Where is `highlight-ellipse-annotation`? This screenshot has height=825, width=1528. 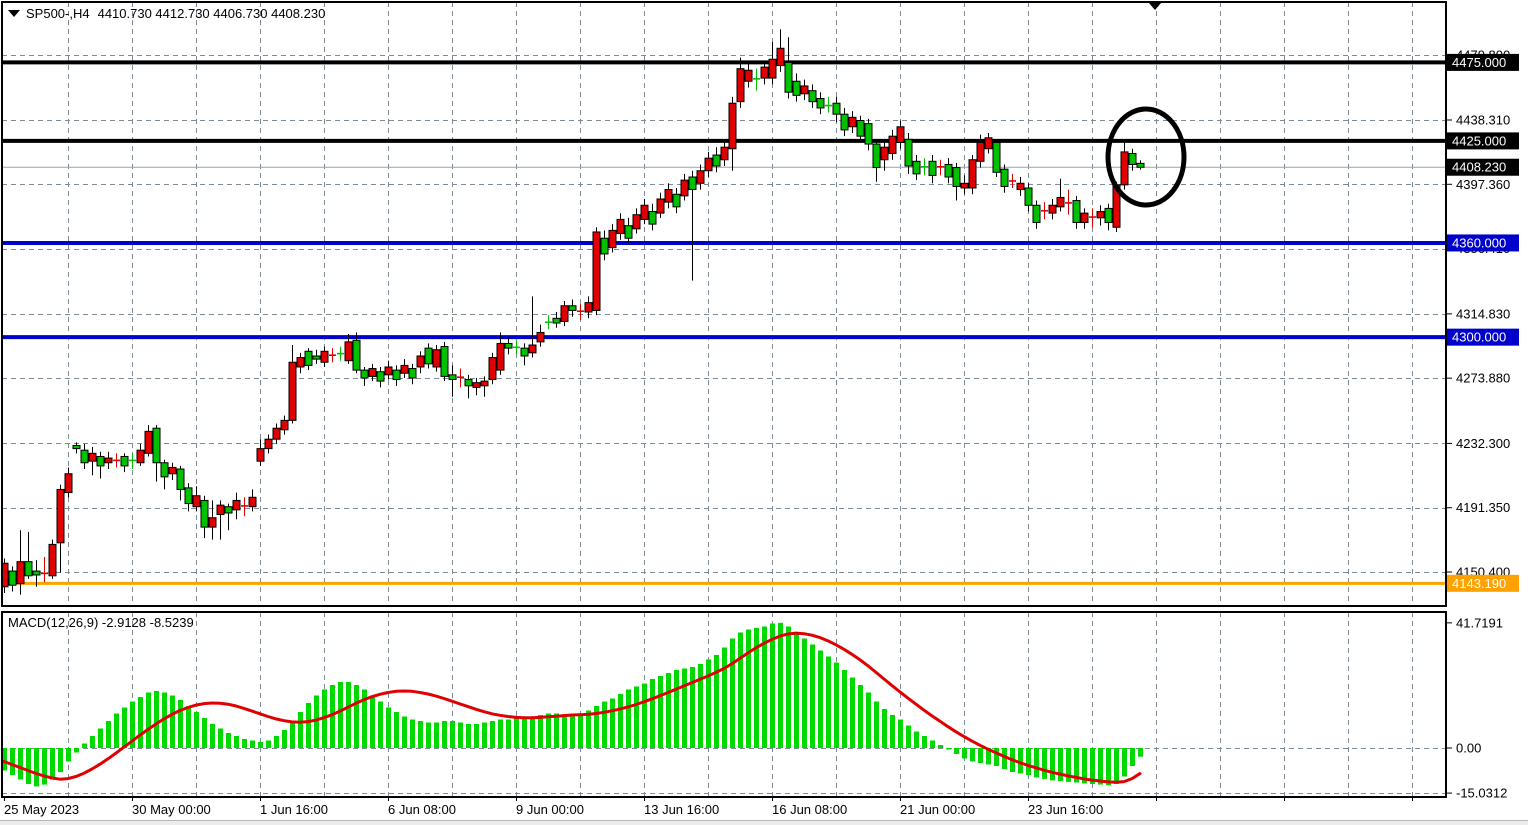 highlight-ellipse-annotation is located at coordinates (1146, 157).